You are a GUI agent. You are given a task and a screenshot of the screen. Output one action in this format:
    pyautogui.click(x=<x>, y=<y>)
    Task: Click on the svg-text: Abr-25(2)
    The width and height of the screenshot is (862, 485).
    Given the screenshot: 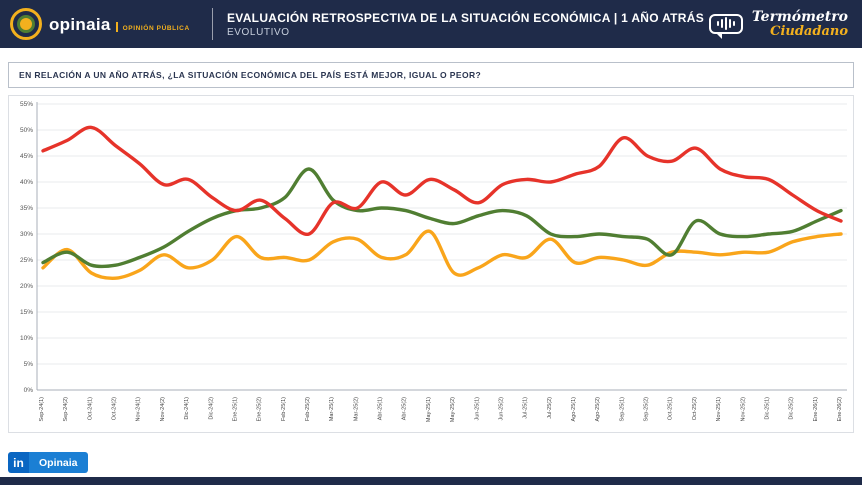 What is the action you would take?
    pyautogui.click(x=405, y=408)
    